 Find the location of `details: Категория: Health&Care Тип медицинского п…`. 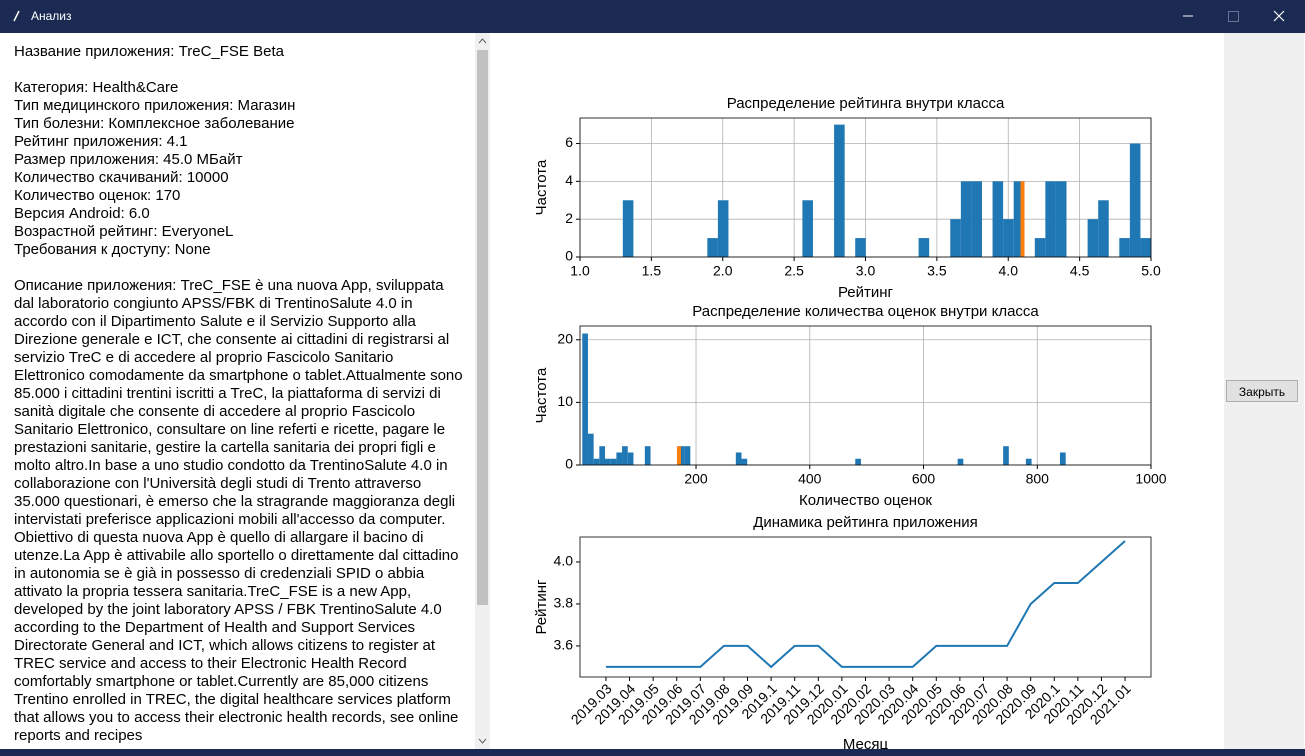

details: Категория: Health&Care Тип медицинского п… is located at coordinates (244, 169).